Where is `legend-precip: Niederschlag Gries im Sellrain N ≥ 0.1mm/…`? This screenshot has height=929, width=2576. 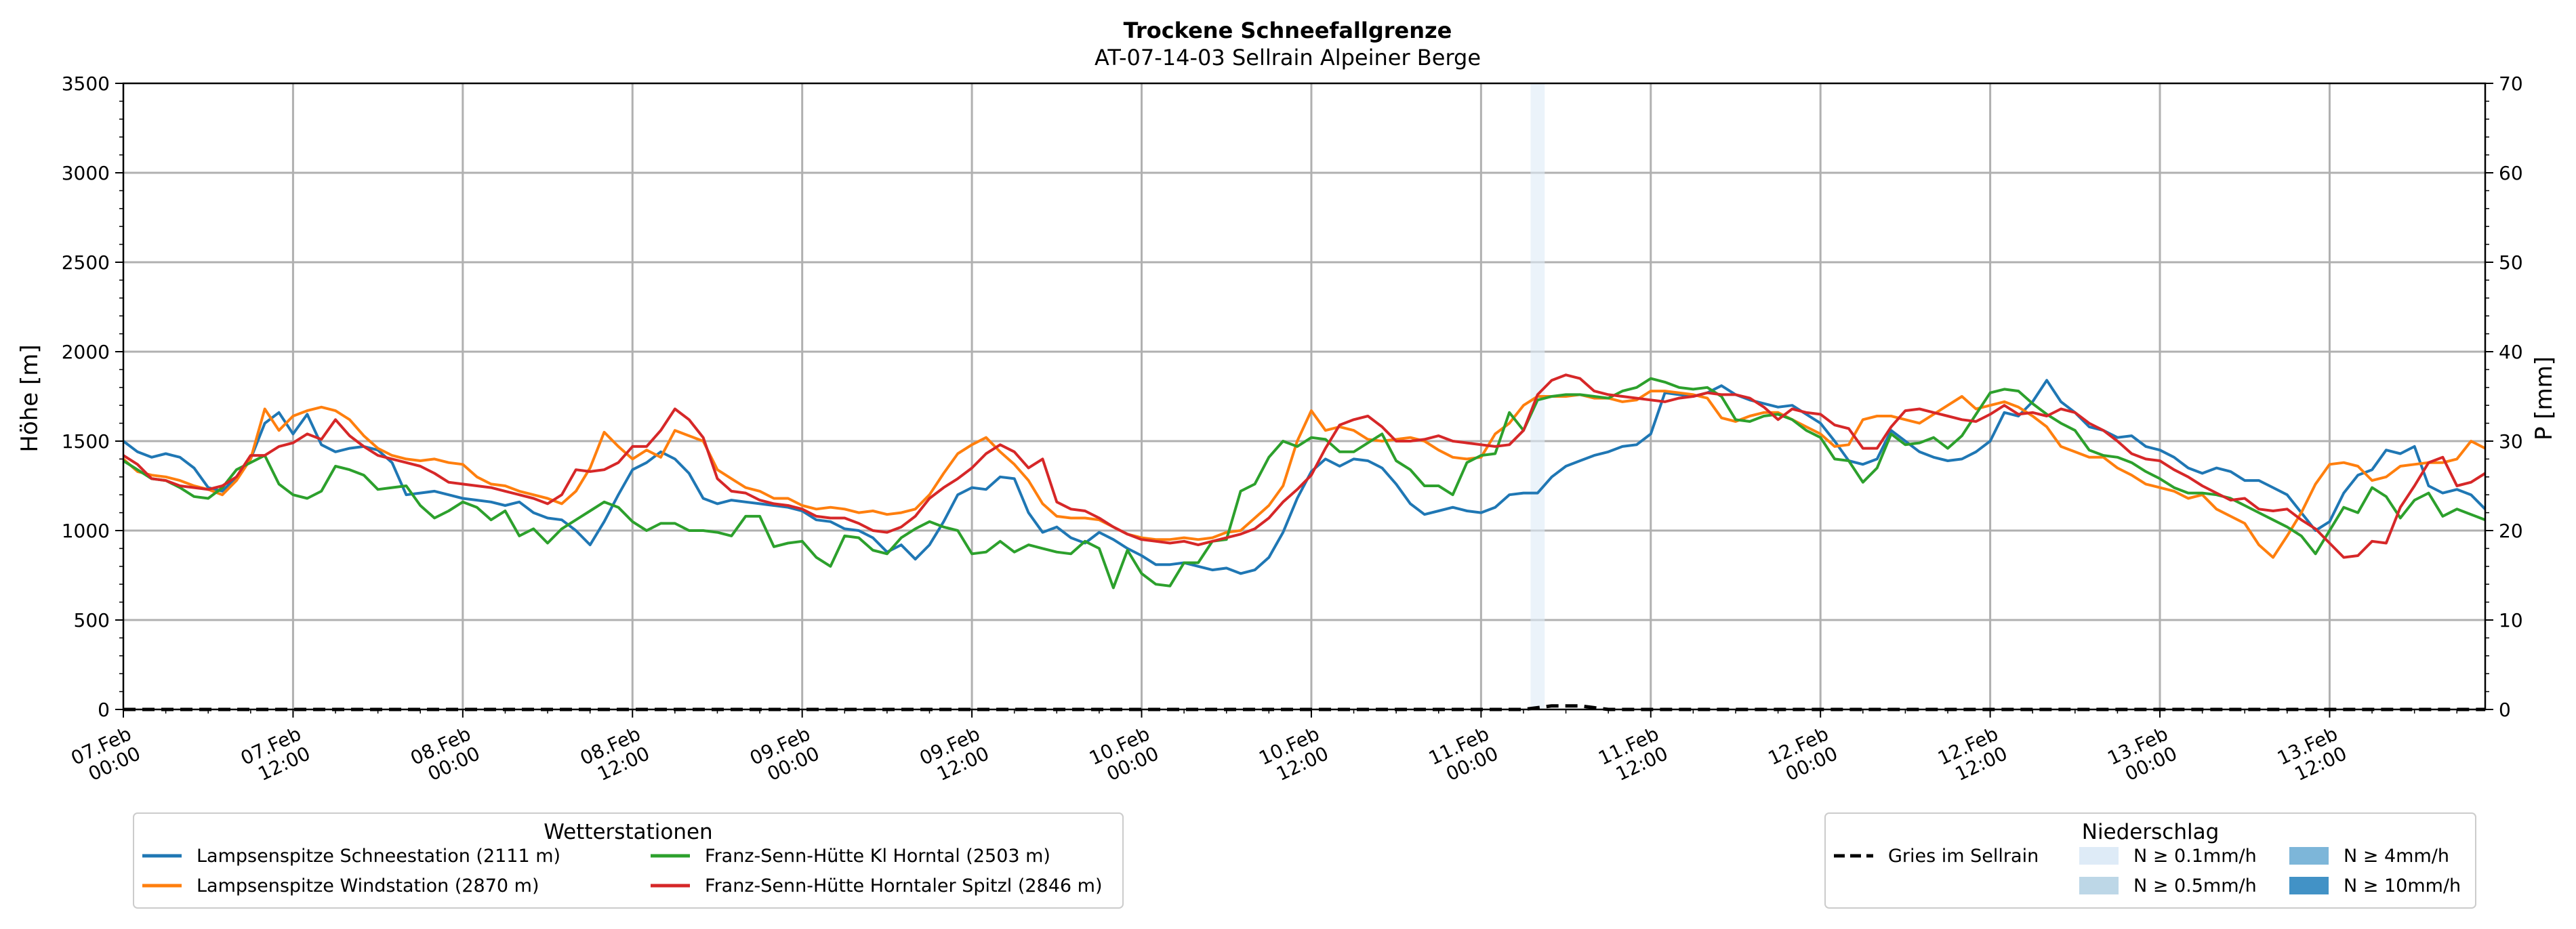
legend-precip: Niederschlag Gries im Sellrain N ≥ 0.1mm/… is located at coordinates (2150, 860).